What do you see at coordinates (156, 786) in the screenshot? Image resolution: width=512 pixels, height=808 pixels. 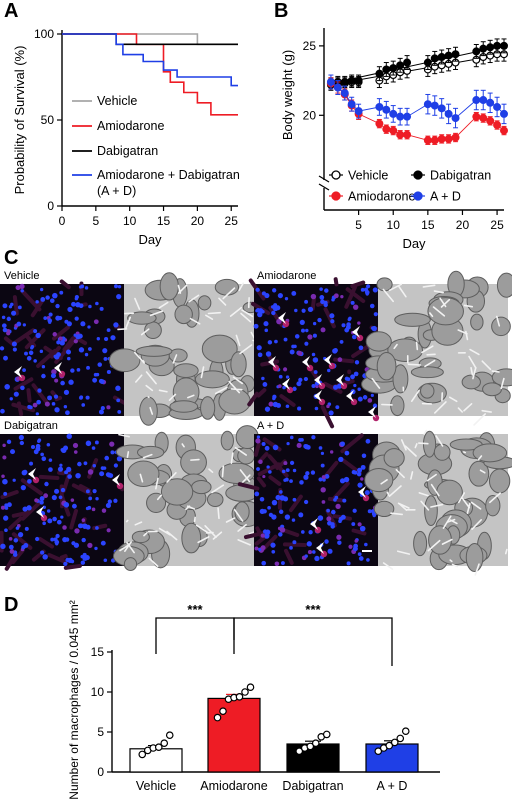 I see `category-label: Vehicle` at bounding box center [156, 786].